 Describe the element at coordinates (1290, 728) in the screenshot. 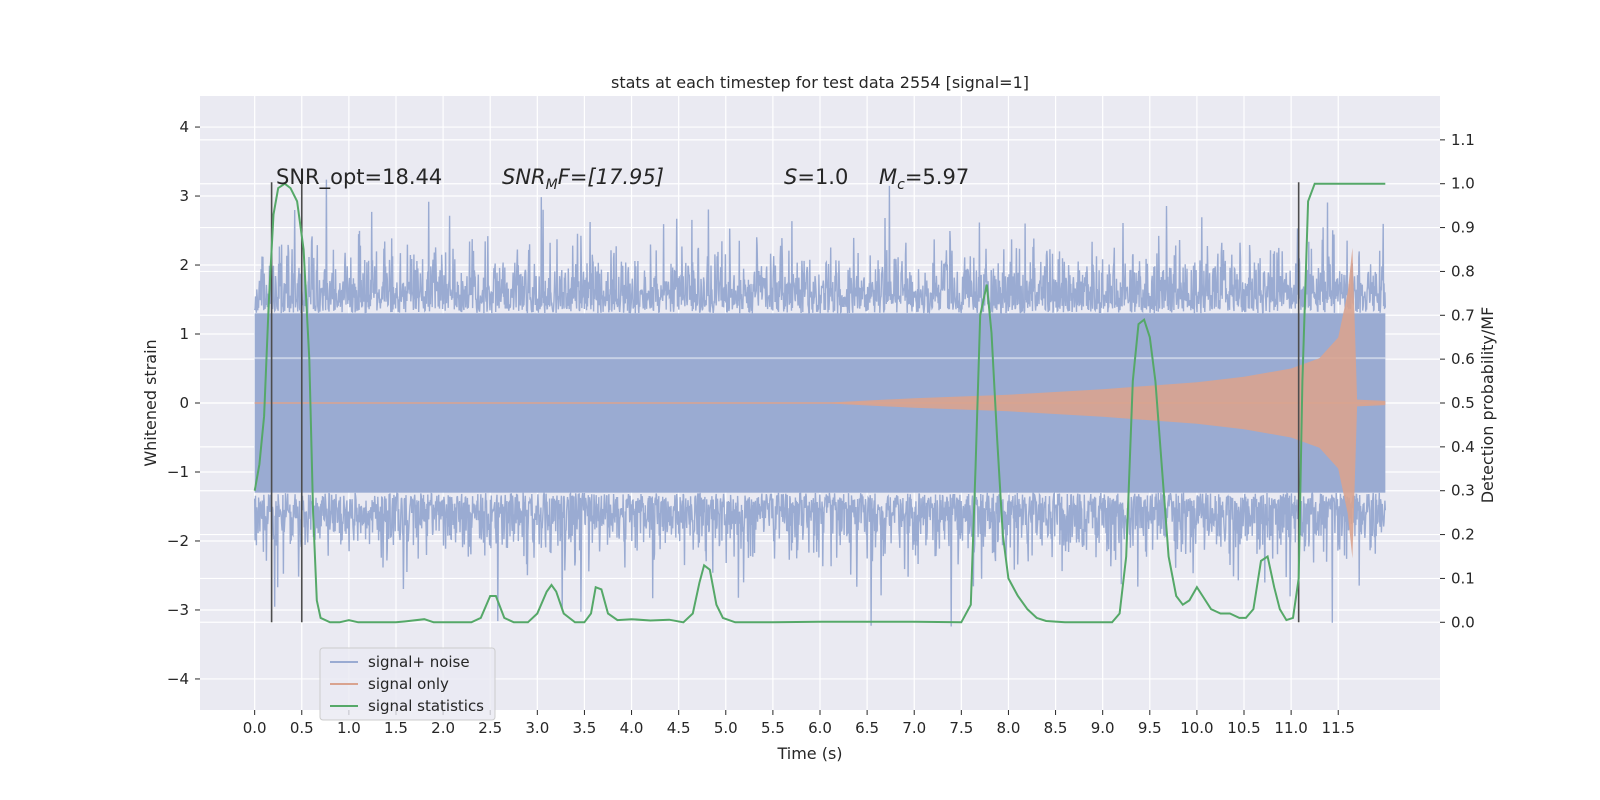

I see `x-tick-label: 11.0` at that location.